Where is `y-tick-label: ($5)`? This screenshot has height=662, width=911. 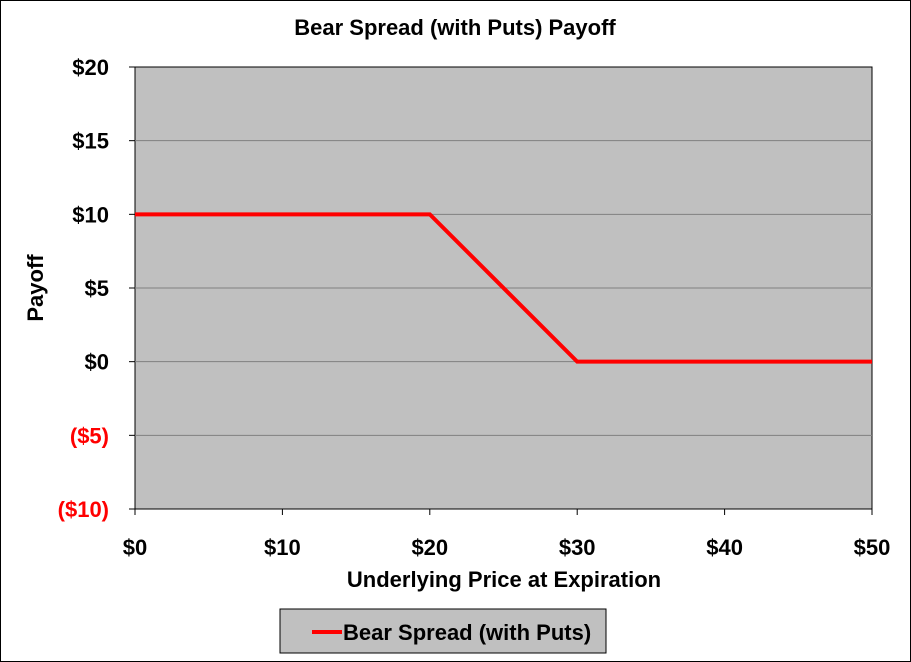
y-tick-label: ($5) is located at coordinates (89, 435).